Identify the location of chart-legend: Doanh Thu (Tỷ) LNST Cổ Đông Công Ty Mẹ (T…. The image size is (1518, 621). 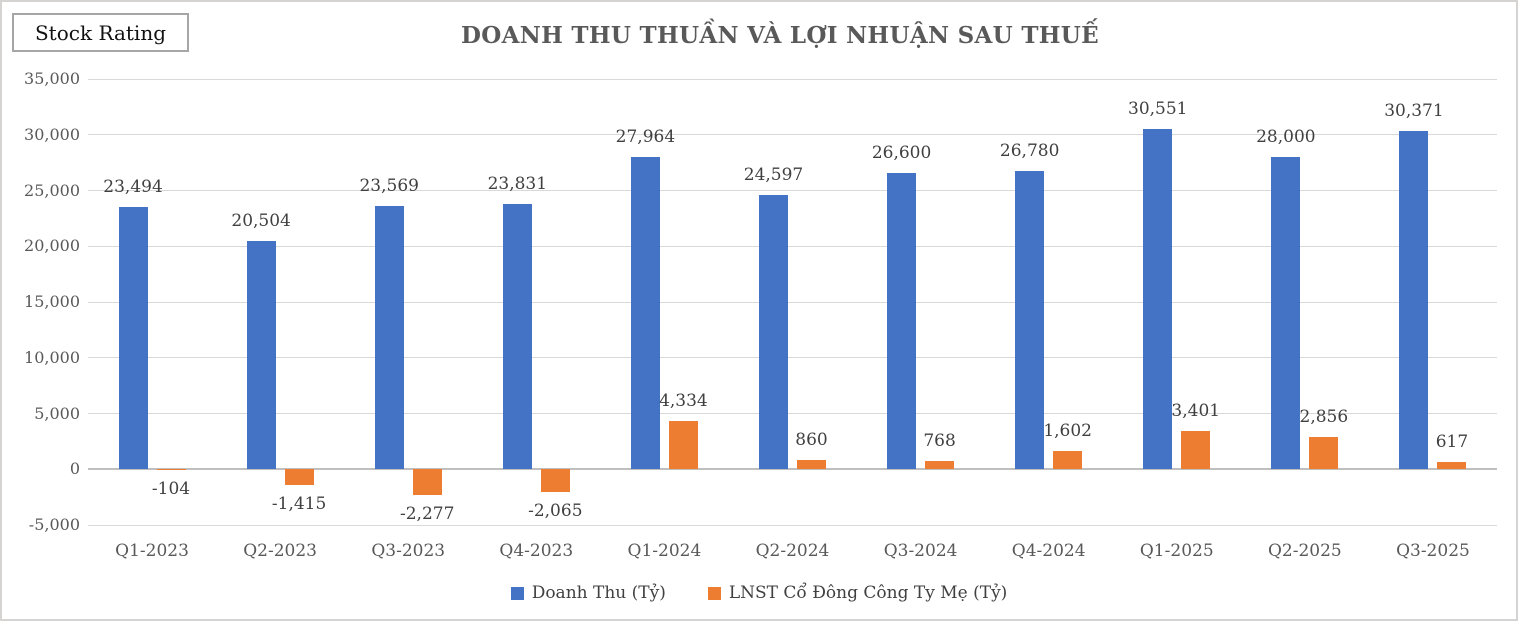
(759, 593).